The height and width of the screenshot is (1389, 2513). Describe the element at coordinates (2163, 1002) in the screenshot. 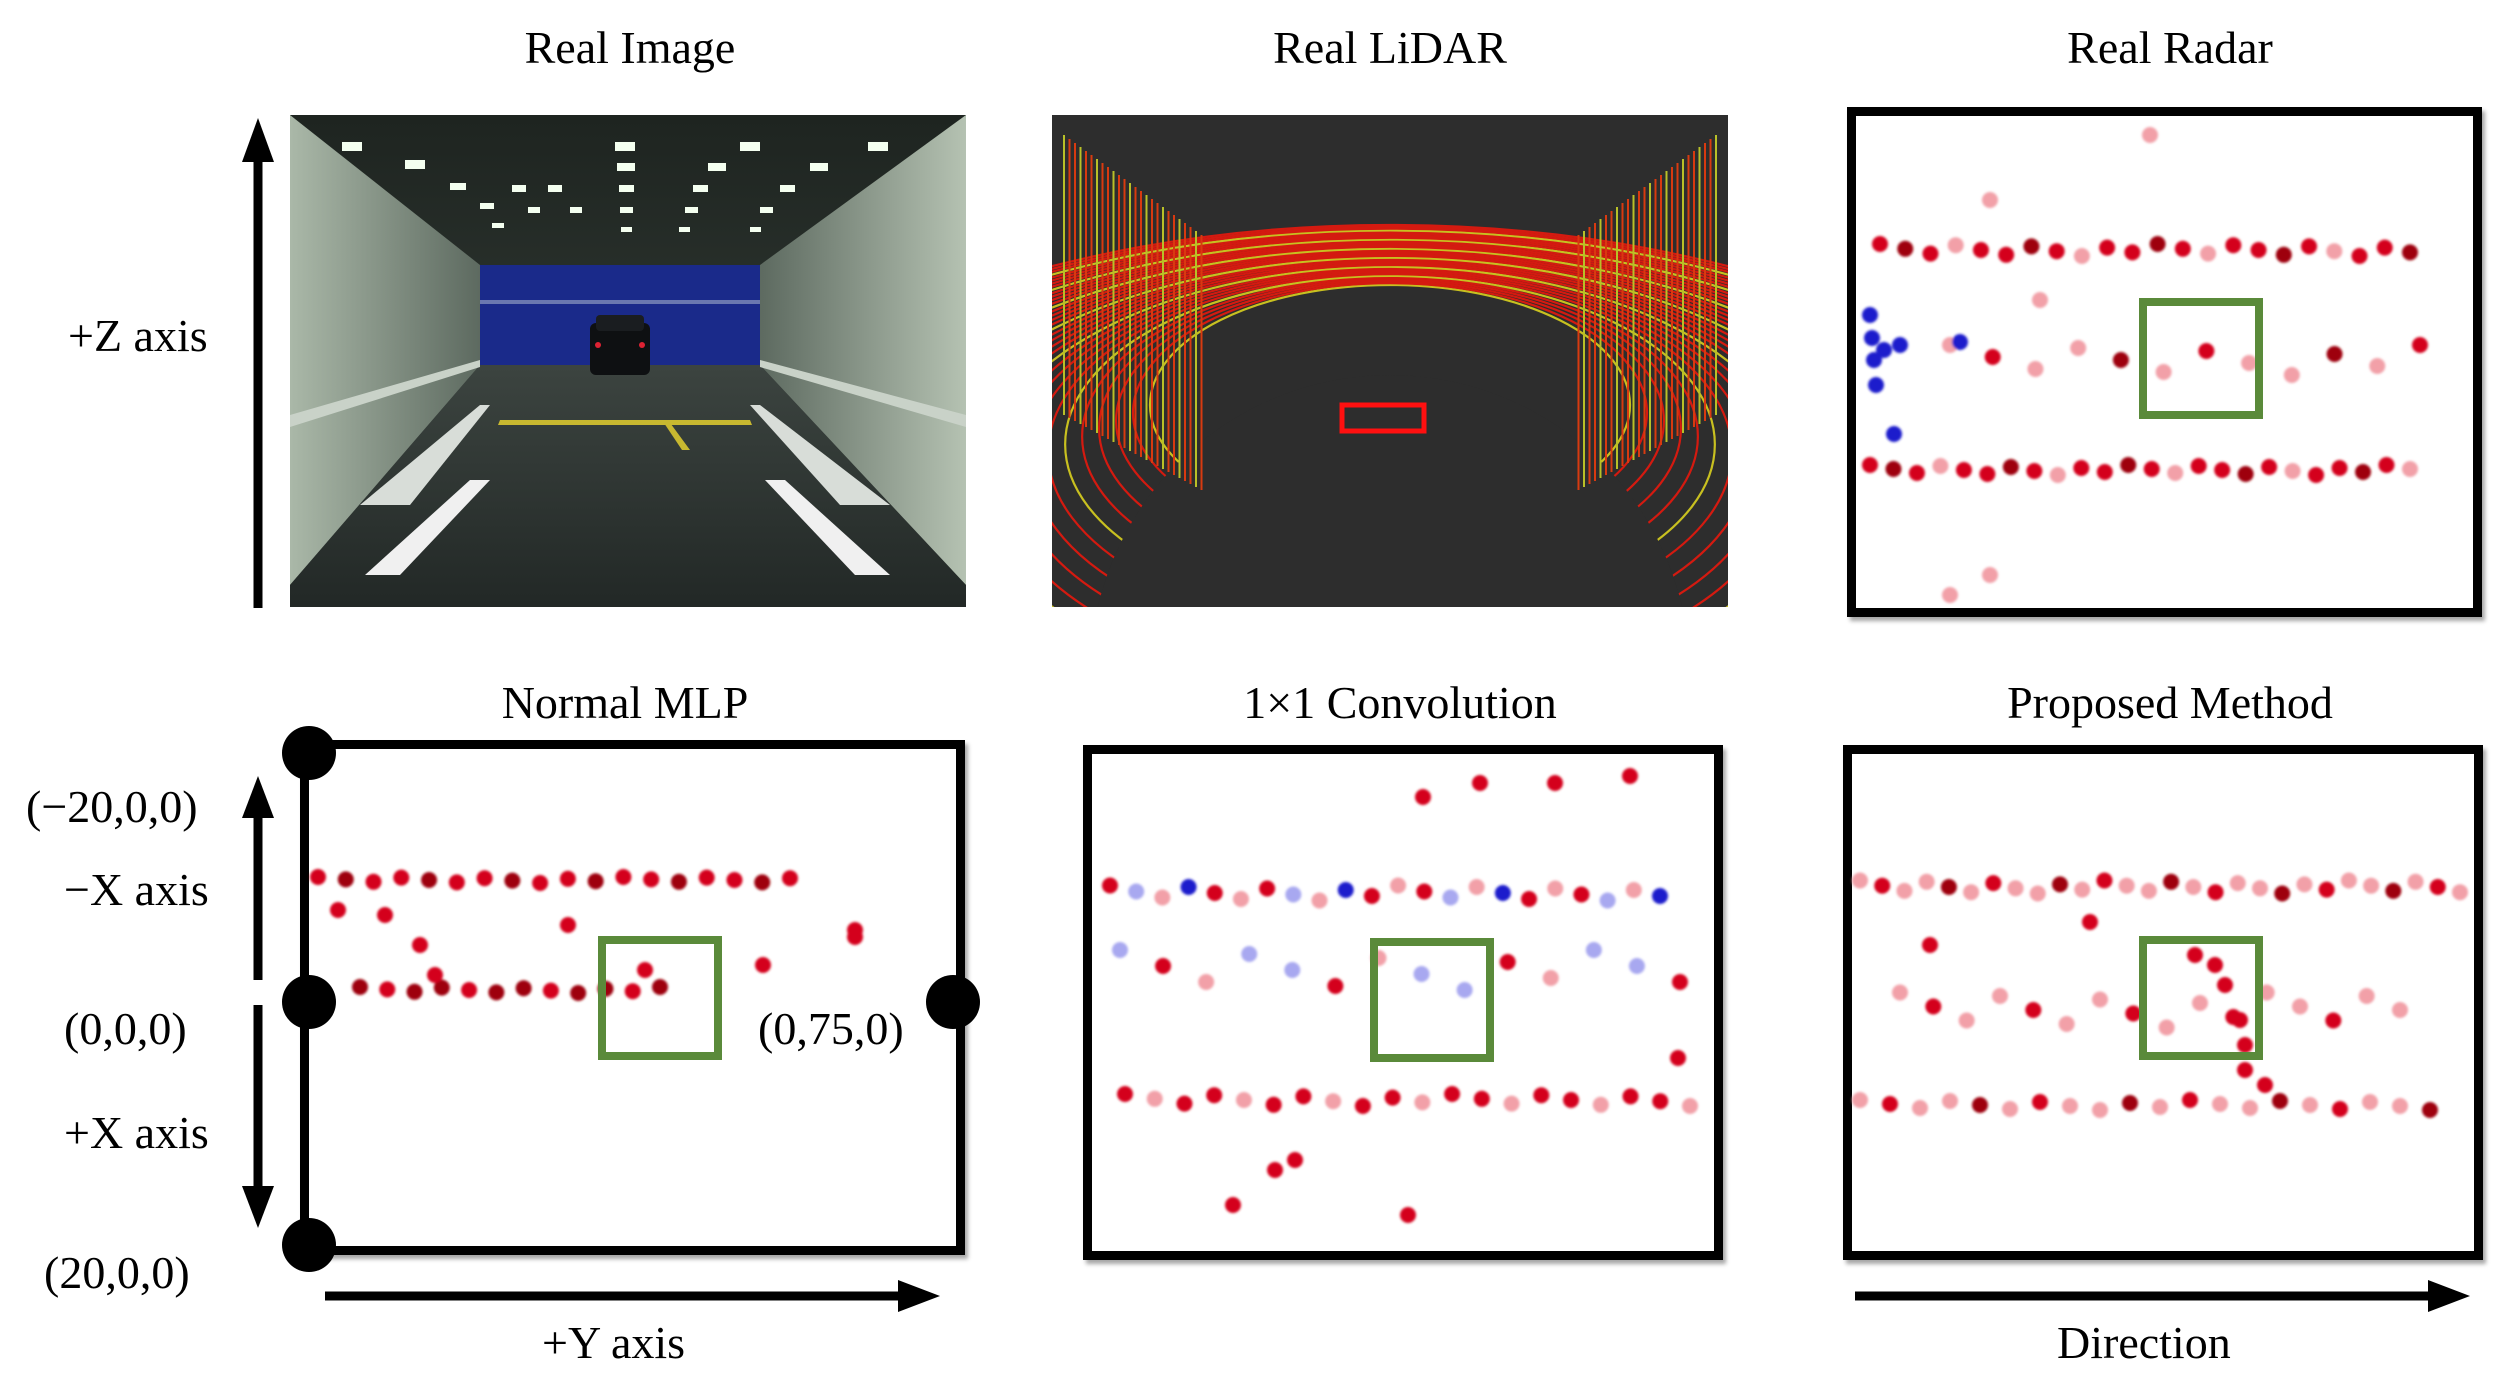

I see `proposed-method-plot` at that location.